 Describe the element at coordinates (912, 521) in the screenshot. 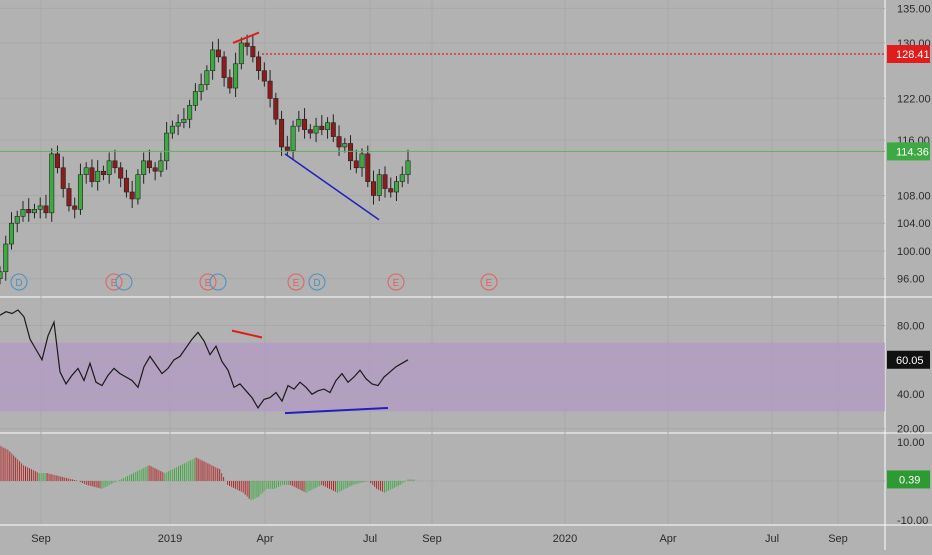

I see `mom-tick-label: -10.00` at that location.